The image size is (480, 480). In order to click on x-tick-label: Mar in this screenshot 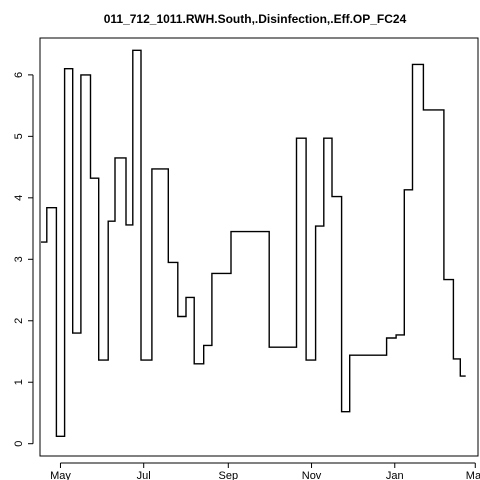, I will do `click(473, 475)`.